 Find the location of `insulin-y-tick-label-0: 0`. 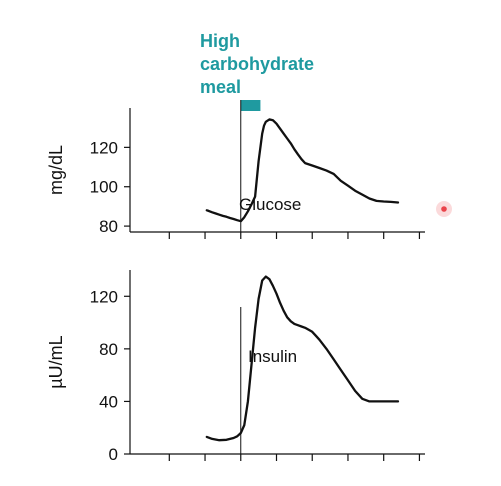

insulin-y-tick-label-0: 0 is located at coordinates (113, 454).